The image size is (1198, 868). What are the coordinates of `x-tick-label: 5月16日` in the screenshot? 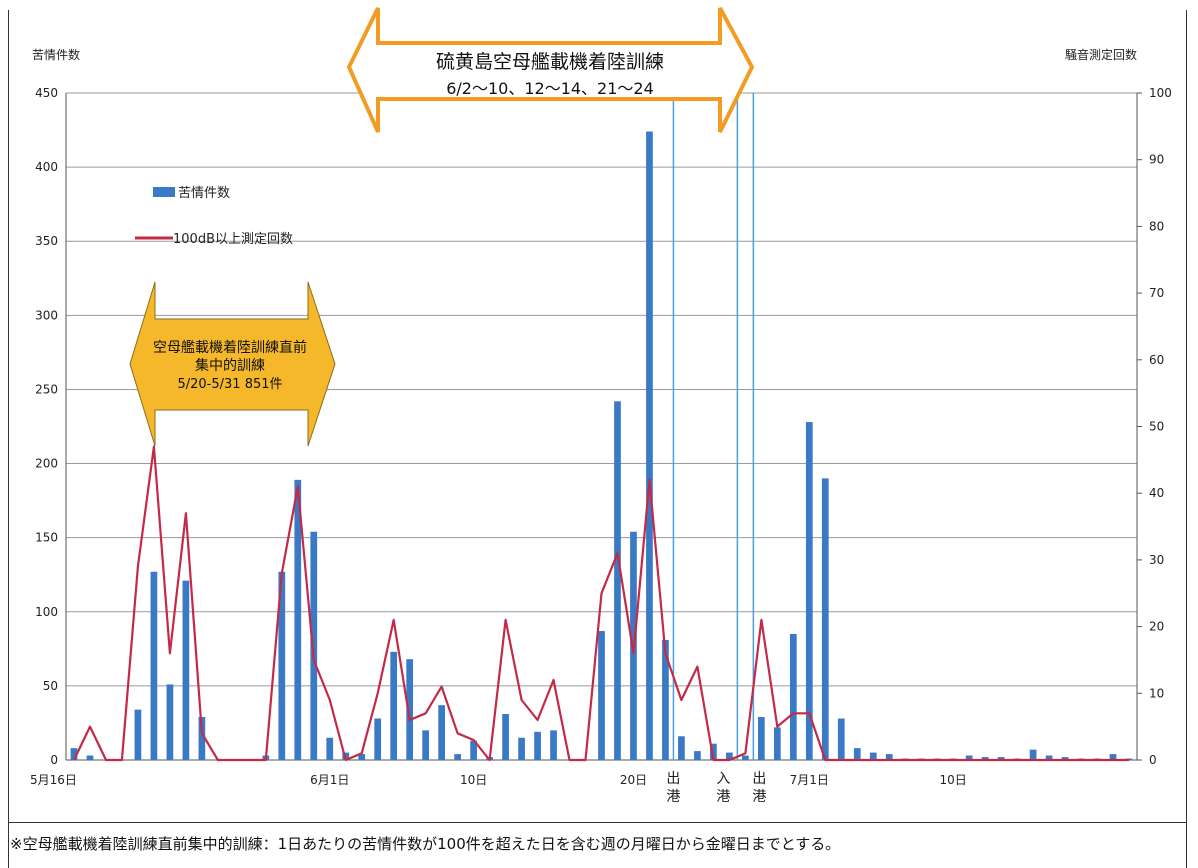 It's located at (53, 780).